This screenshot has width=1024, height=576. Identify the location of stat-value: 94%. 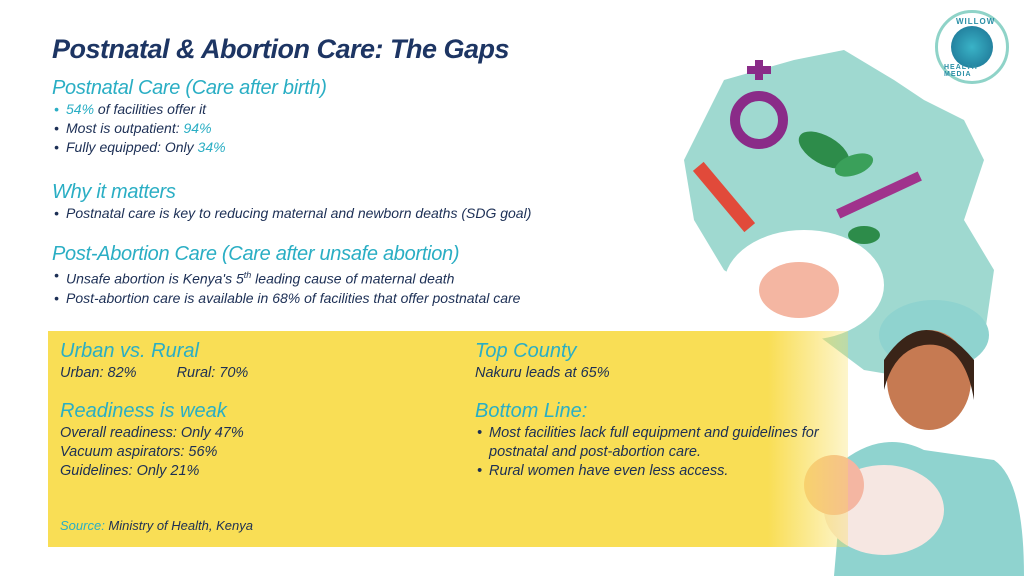
(197, 128).